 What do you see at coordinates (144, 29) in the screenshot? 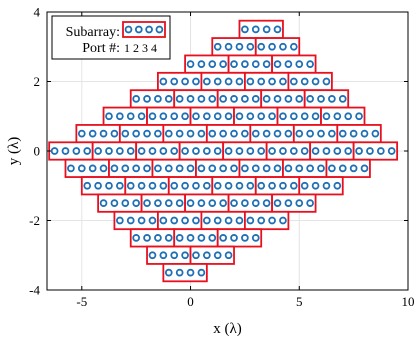
I see `legend-subarray-sample` at bounding box center [144, 29].